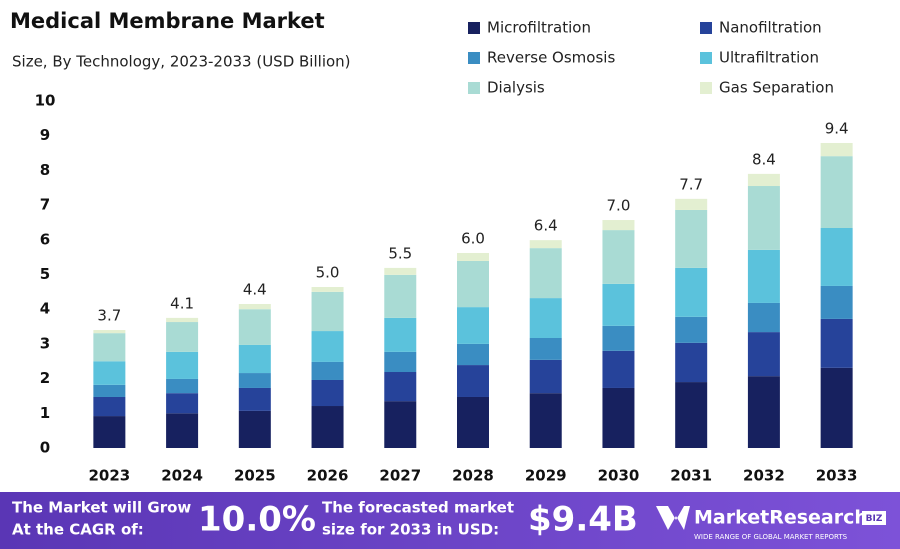 This screenshot has width=900, height=549. What do you see at coordinates (45, 378) in the screenshot?
I see `y-tick-label: 2` at bounding box center [45, 378].